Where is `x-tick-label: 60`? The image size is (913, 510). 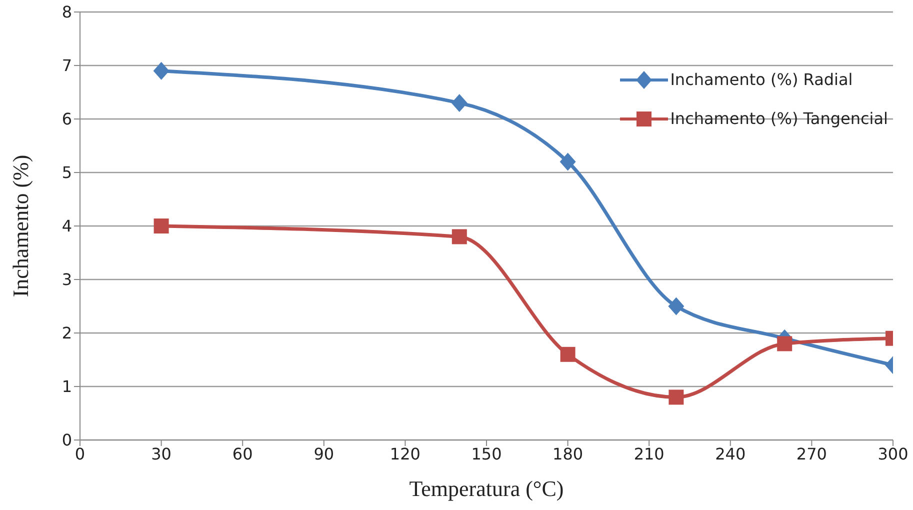
x-tick-label: 60 is located at coordinates (242, 454).